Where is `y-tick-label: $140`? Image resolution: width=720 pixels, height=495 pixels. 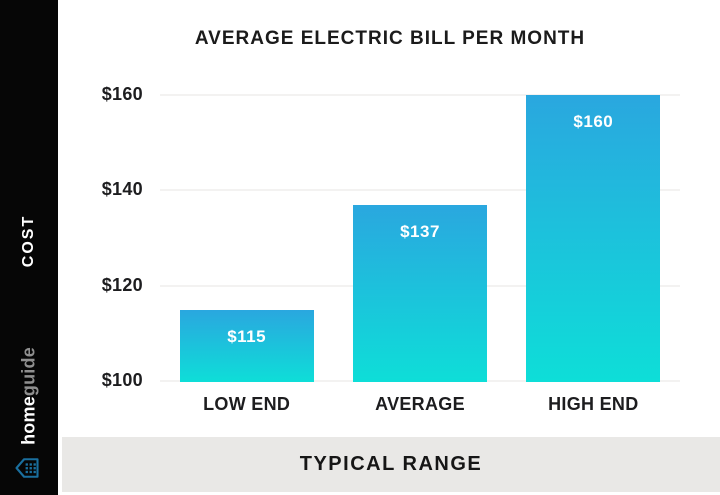
y-tick-label: $140 is located at coordinates (122, 189).